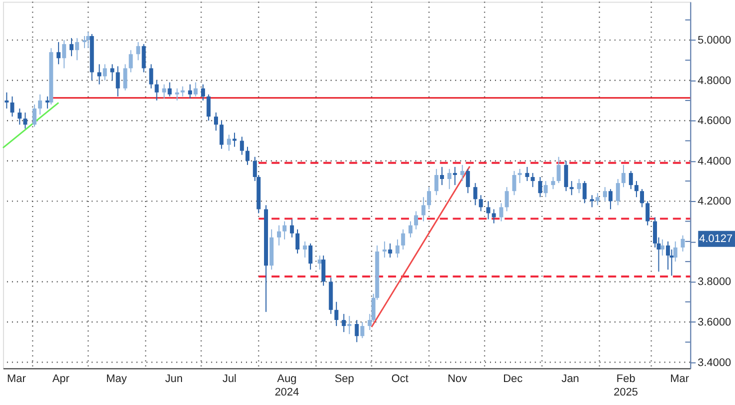 The width and height of the screenshot is (735, 405). I want to click on y-tick-label: 3.6000, so click(715, 322).